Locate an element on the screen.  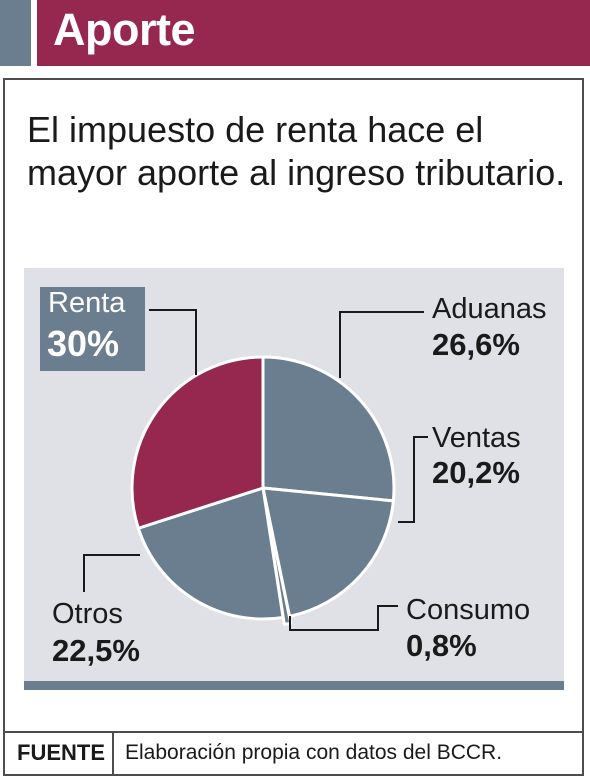
slice-label-consumo: Consumo is located at coordinates (468, 610).